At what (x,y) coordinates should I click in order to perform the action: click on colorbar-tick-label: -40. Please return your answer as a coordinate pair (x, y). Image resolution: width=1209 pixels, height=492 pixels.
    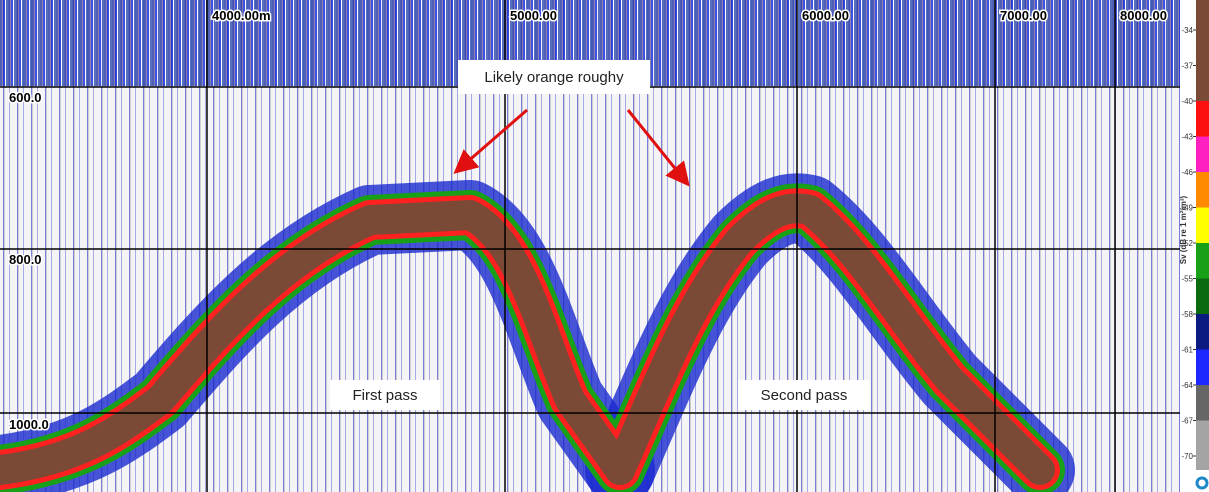
    Looking at the image, I should click on (1187, 101).